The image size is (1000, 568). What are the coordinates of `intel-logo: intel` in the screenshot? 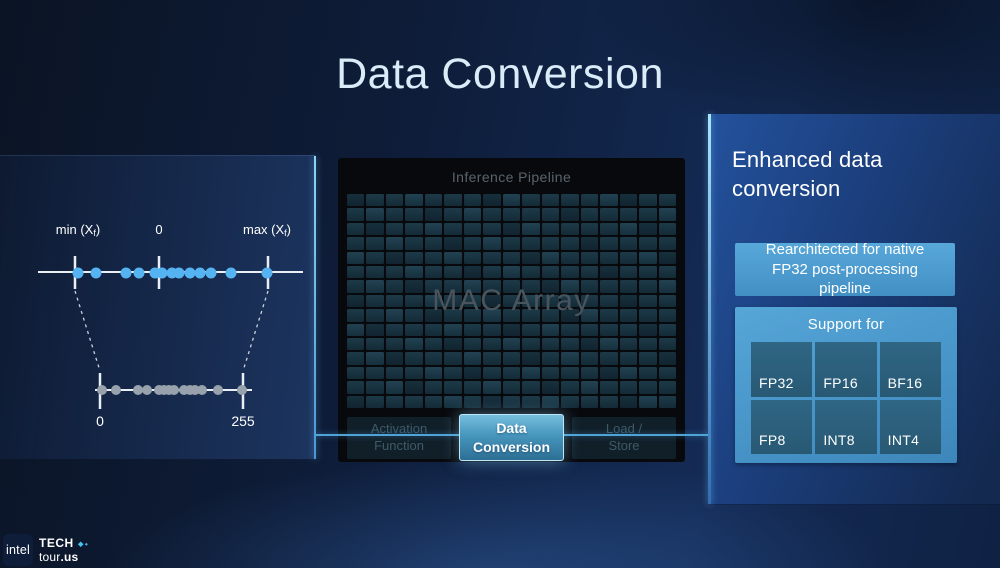 It's located at (18, 550).